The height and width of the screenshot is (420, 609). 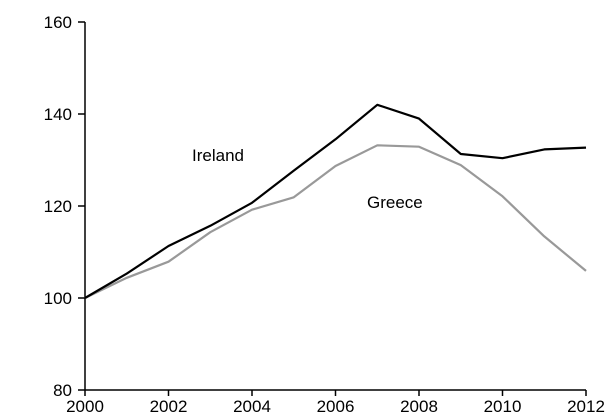 I want to click on x-tick-label: 2006, so click(x=336, y=406).